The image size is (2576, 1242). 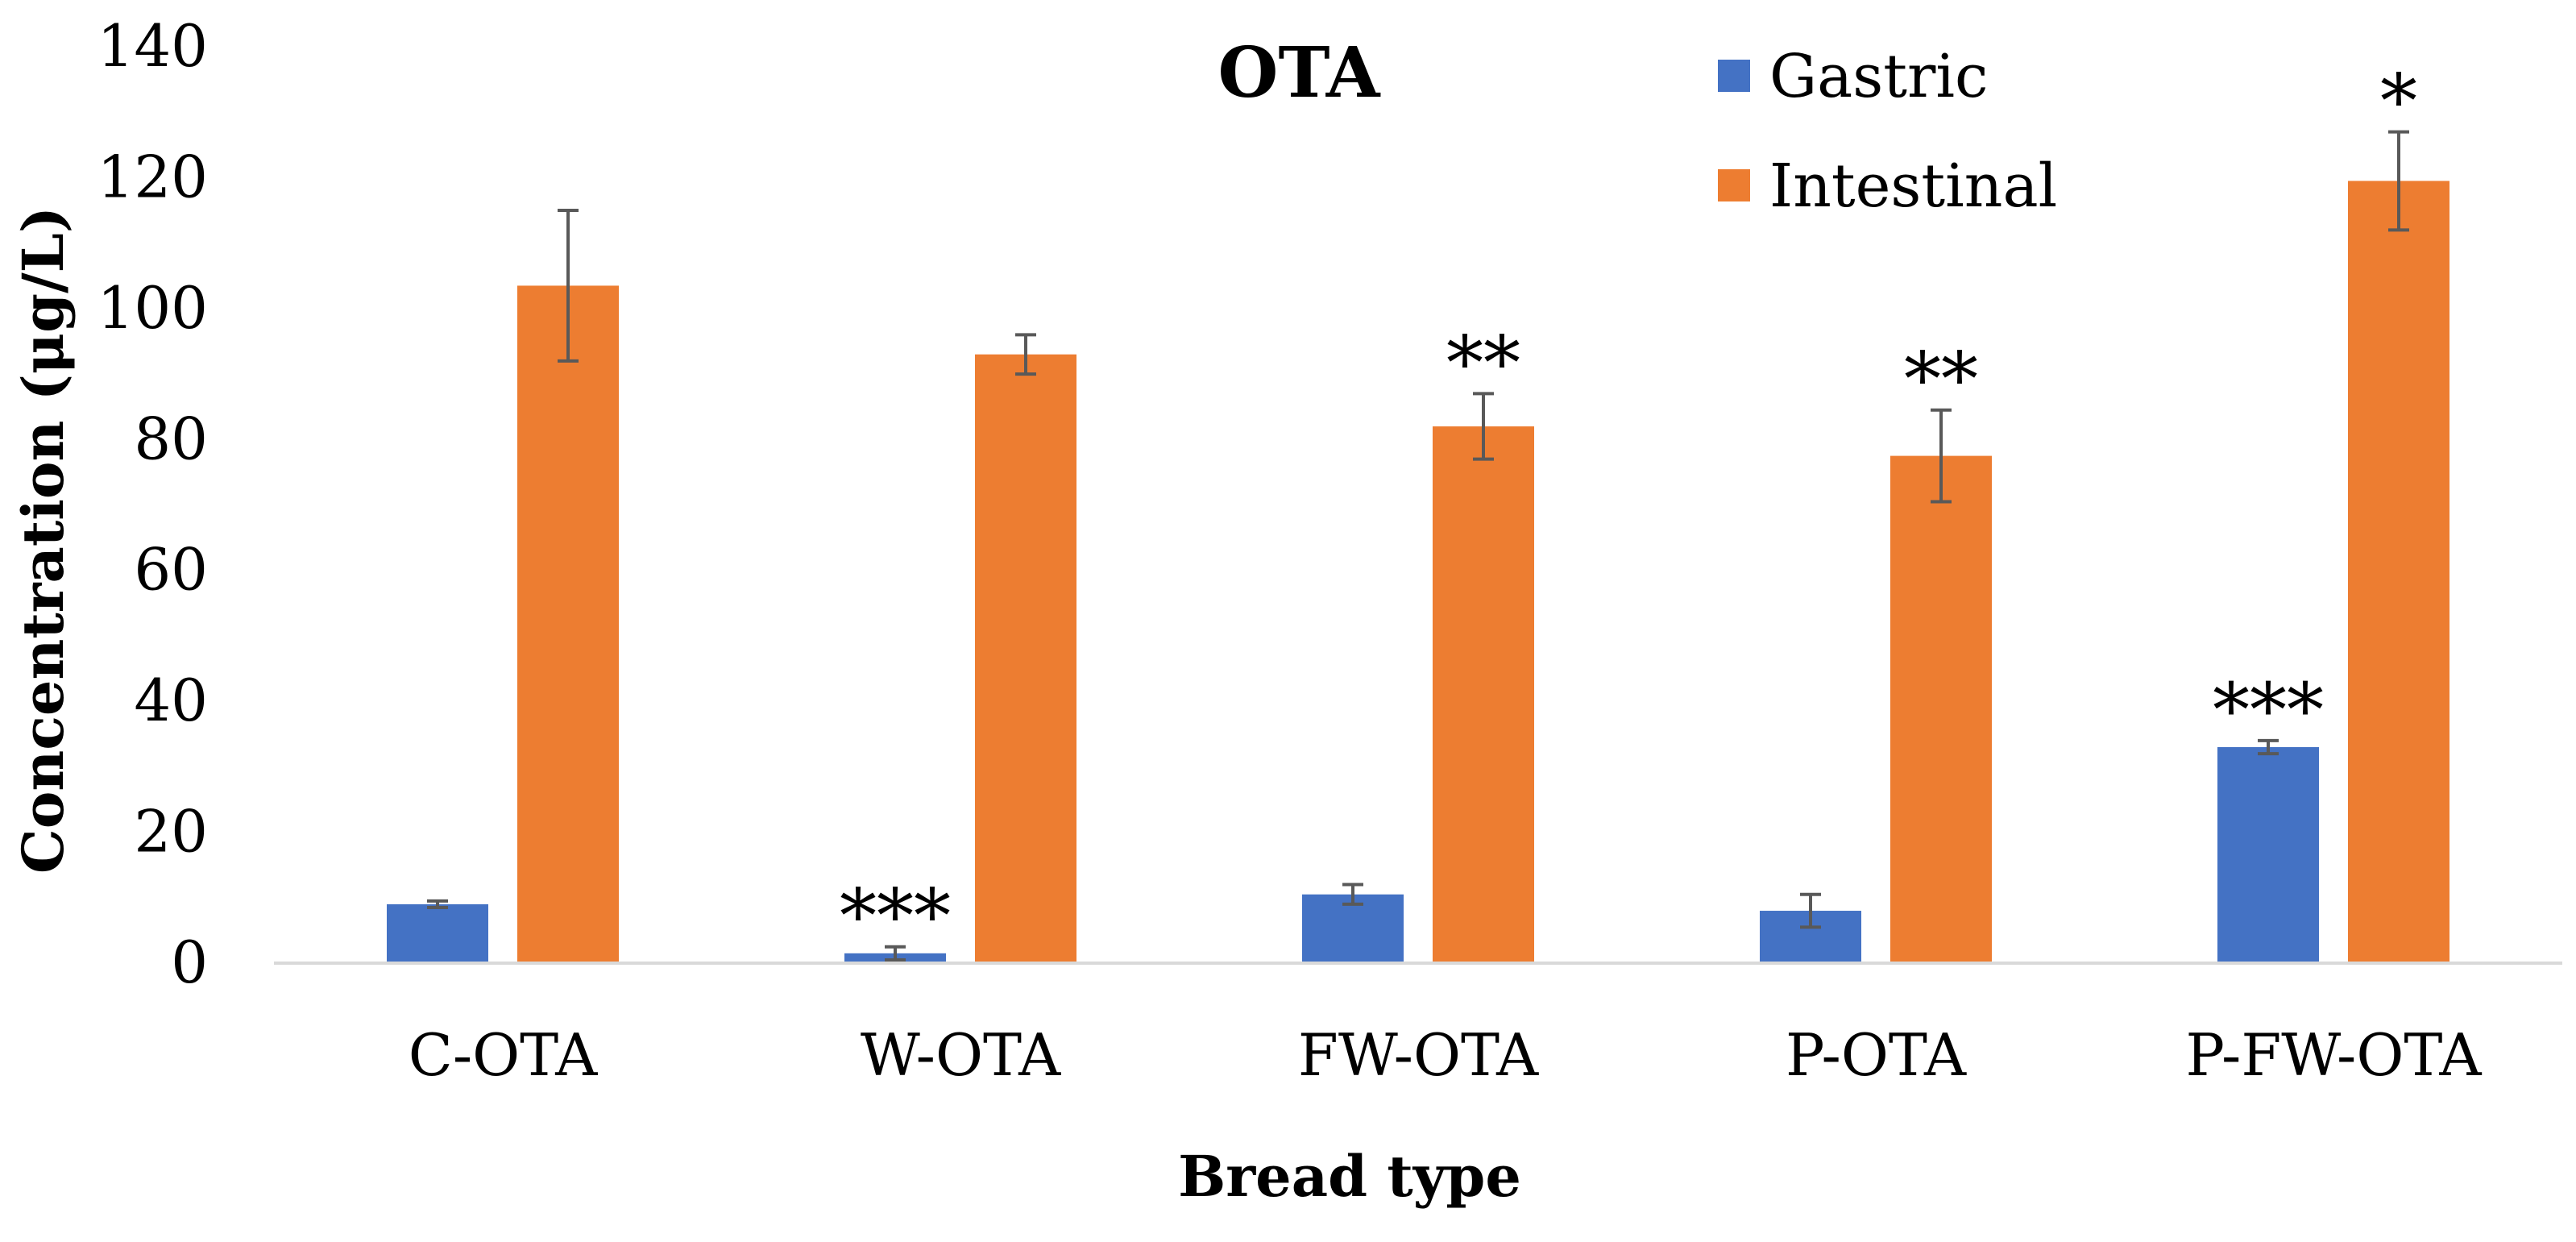 I want to click on y-tick-label: 80, so click(x=171, y=438).